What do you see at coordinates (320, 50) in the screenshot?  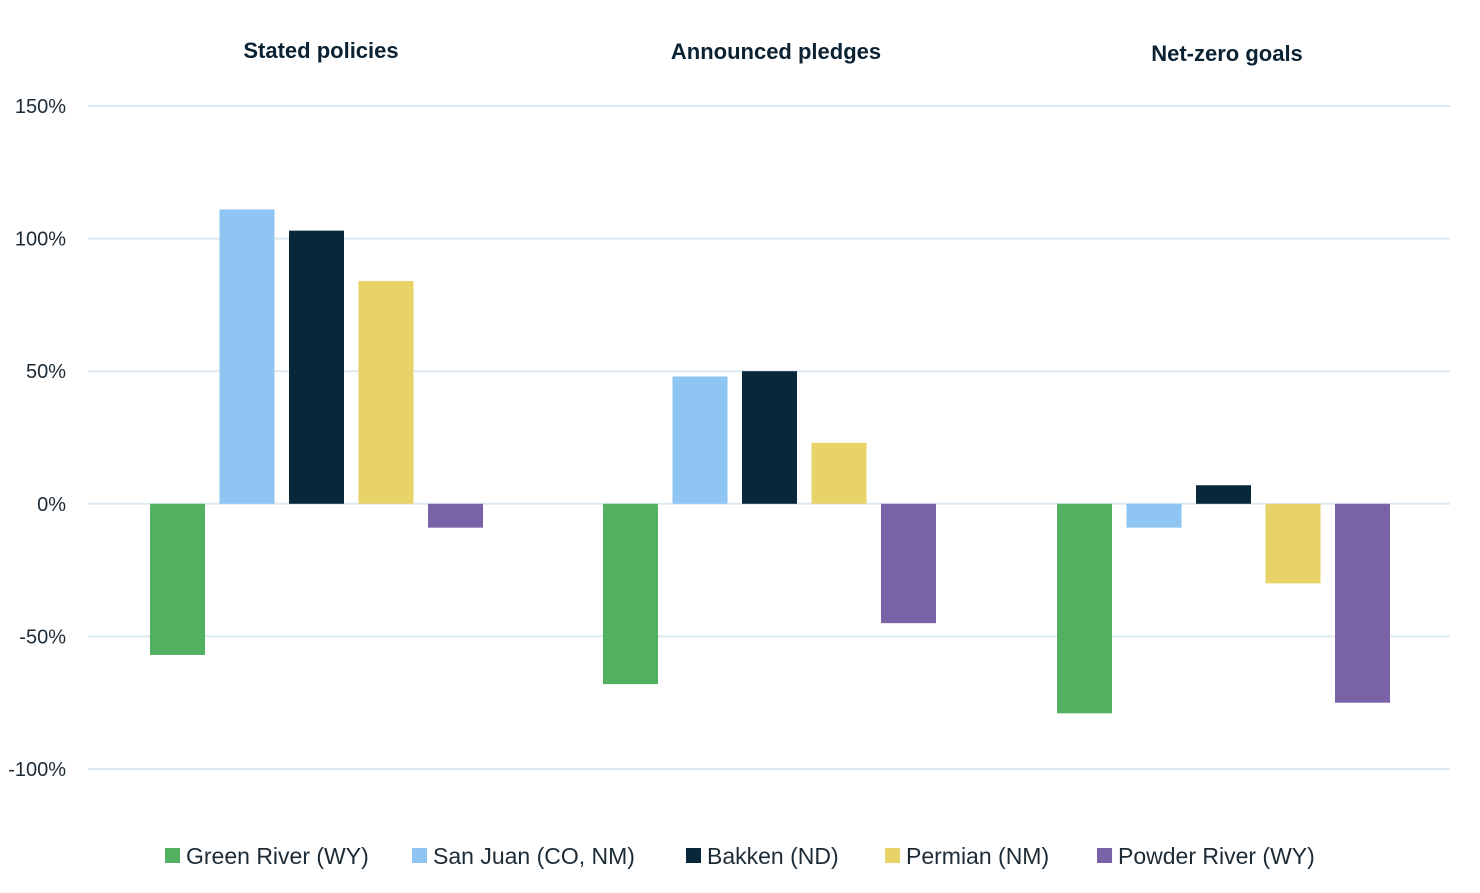 I see `panel-title: Stated policies` at bounding box center [320, 50].